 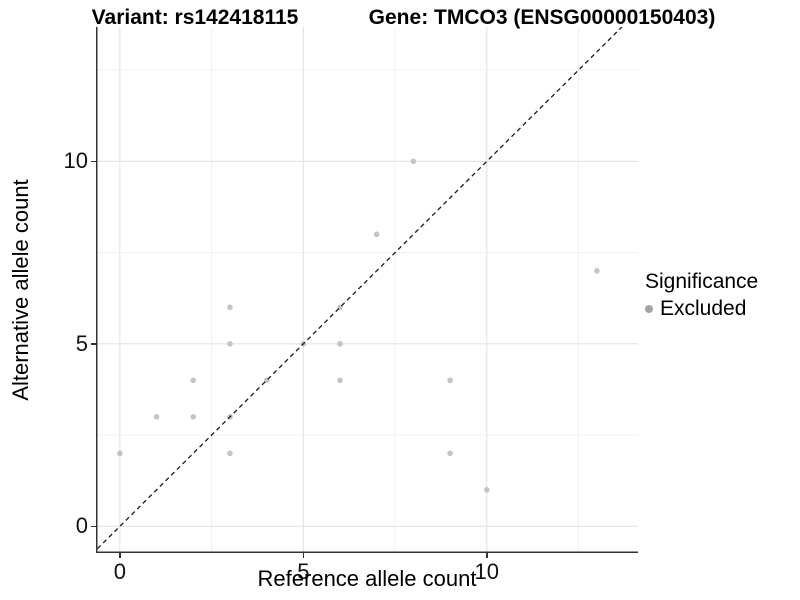 I want to click on variant-title: Variant: rs142418115, so click(x=195, y=17).